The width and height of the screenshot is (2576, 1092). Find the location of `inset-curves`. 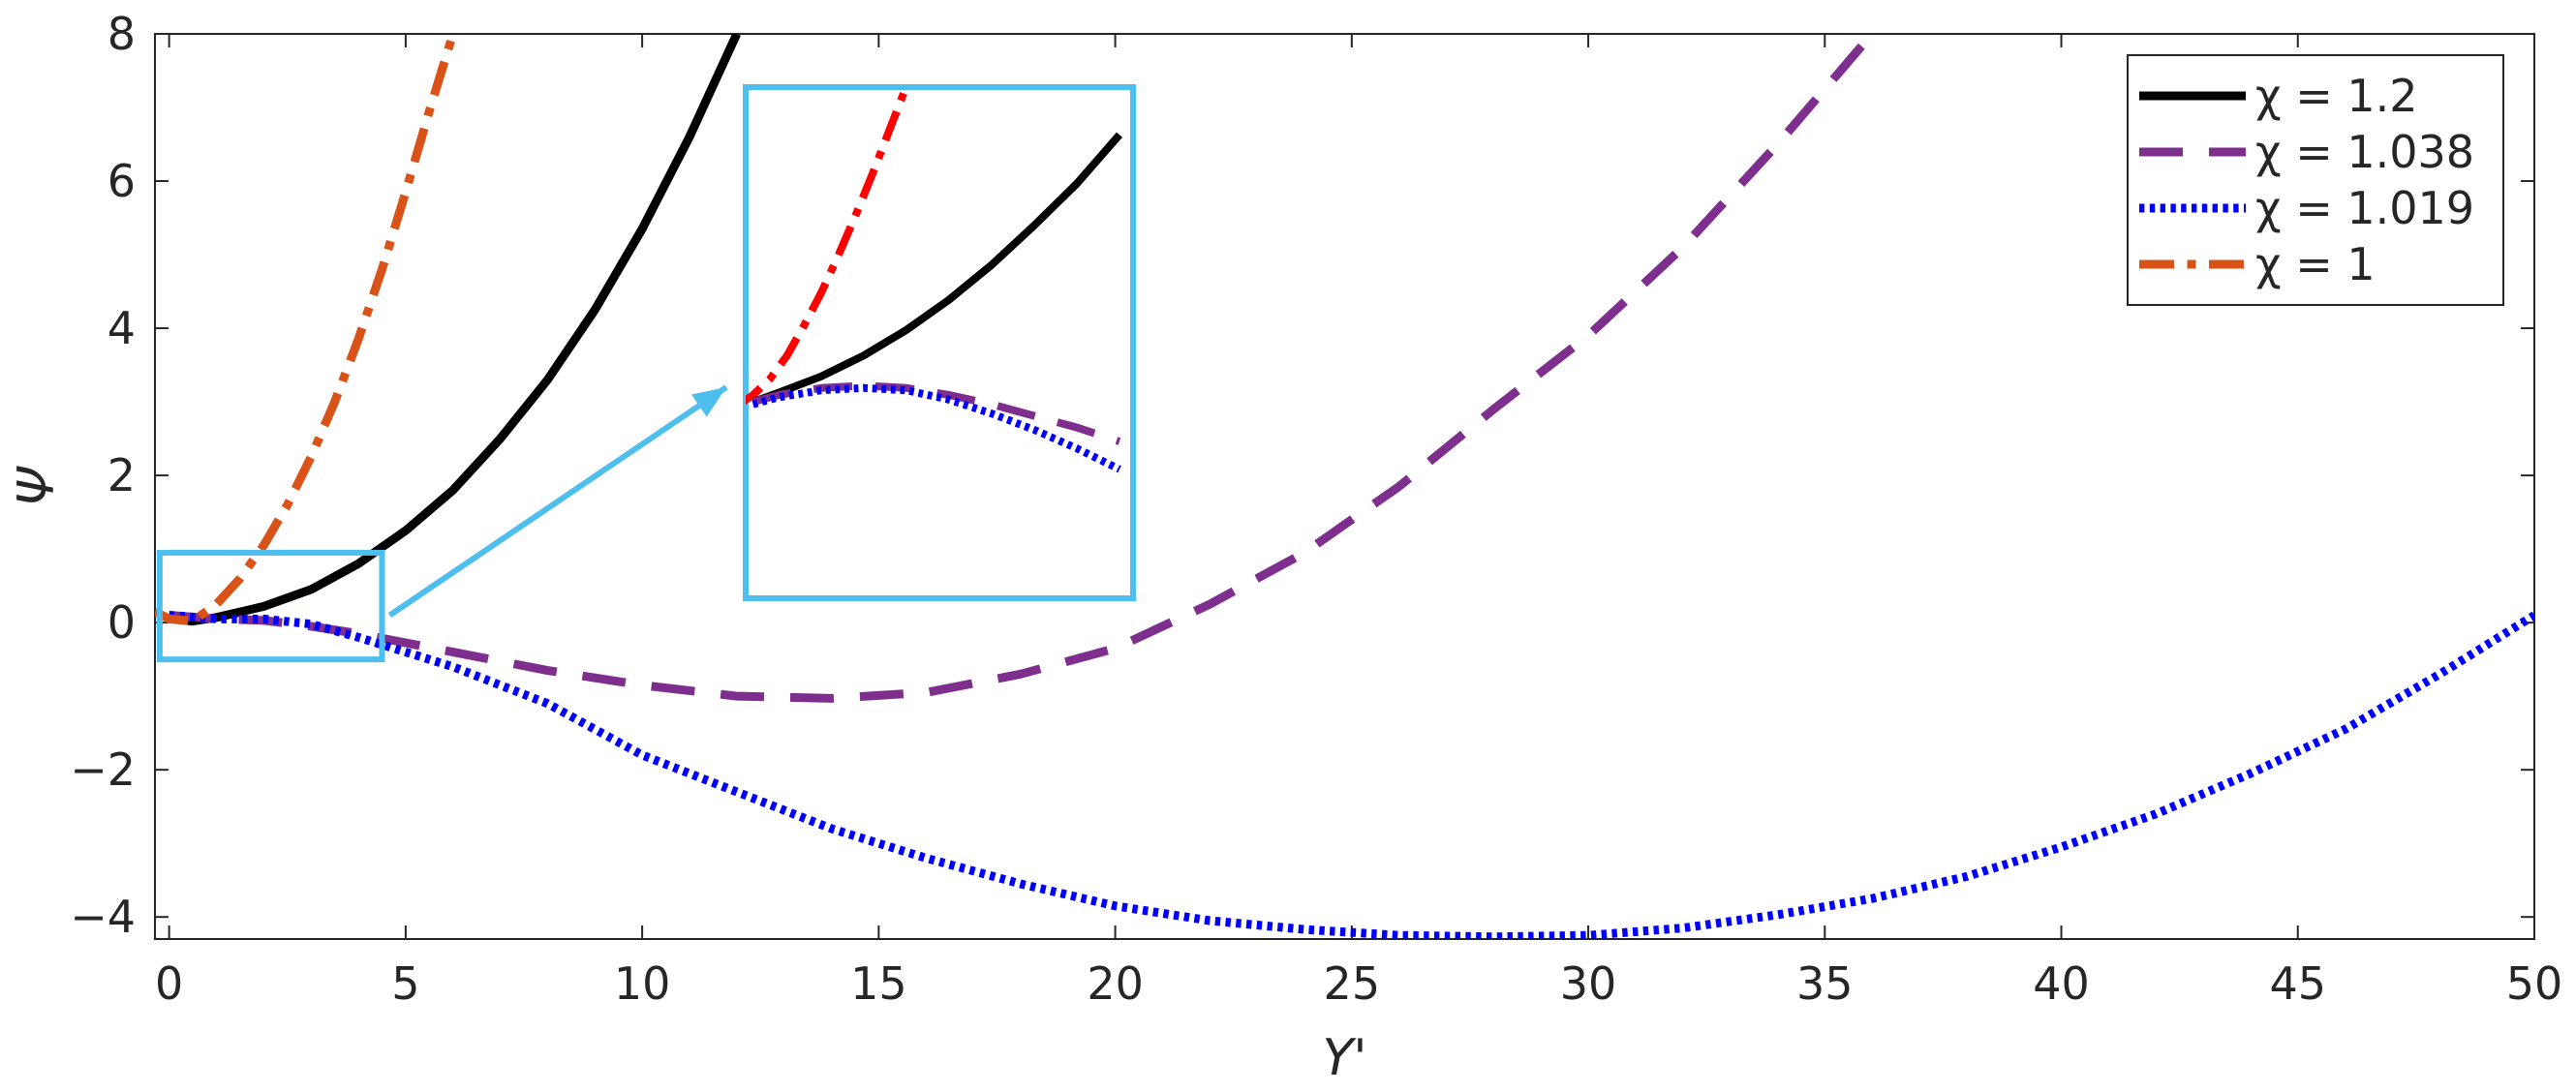

inset-curves is located at coordinates (934, 280).